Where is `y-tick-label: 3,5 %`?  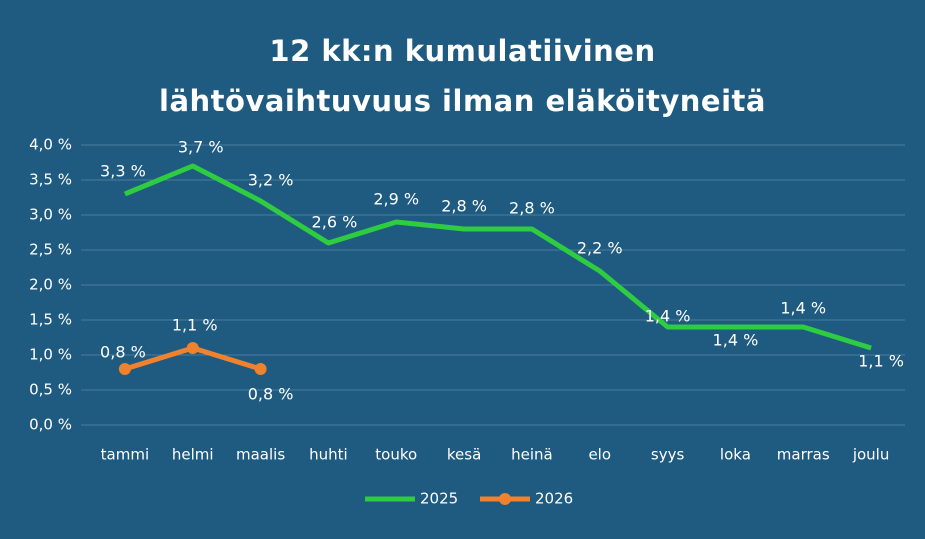 y-tick-label: 3,5 % is located at coordinates (50, 180).